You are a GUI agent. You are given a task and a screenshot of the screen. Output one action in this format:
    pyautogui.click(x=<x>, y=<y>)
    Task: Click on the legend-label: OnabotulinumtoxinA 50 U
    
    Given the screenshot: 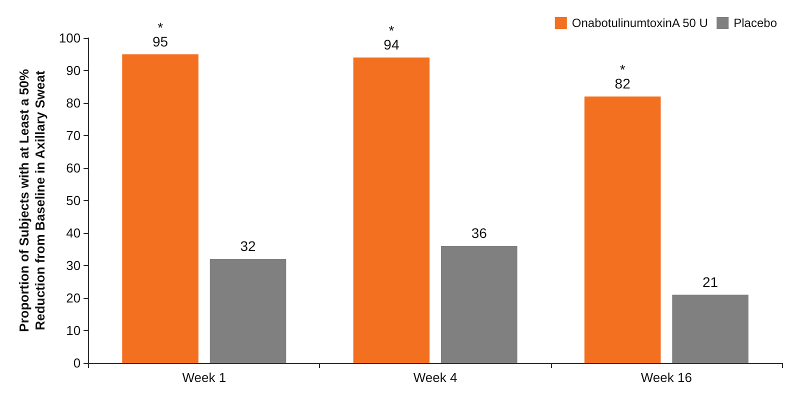 What is the action you would take?
    pyautogui.click(x=640, y=23)
    